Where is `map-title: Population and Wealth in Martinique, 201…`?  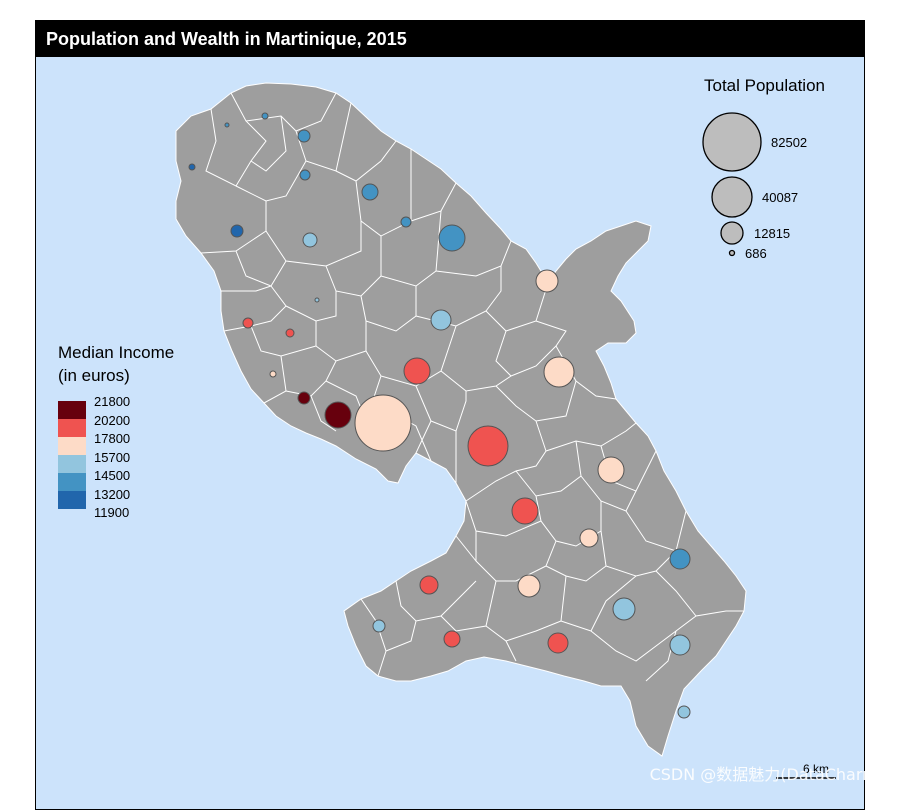 map-title: Population and Wealth in Martinique, 201… is located at coordinates (226, 39).